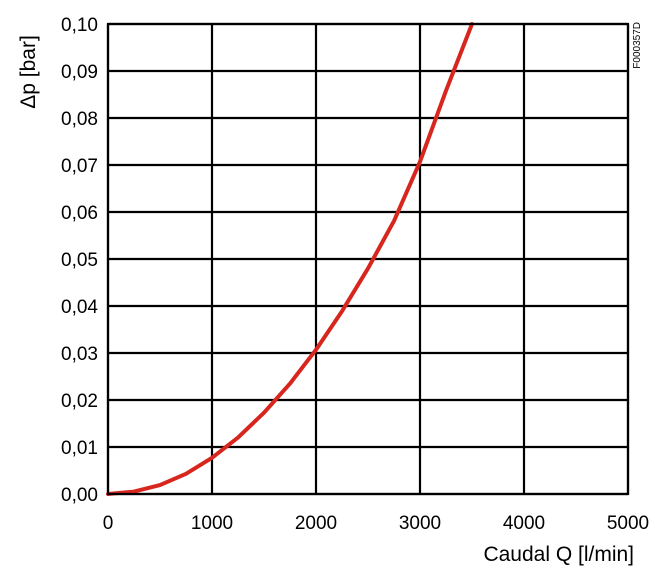  Describe the element at coordinates (79, 72) in the screenshot. I see `y-tick-label: 0,09` at that location.